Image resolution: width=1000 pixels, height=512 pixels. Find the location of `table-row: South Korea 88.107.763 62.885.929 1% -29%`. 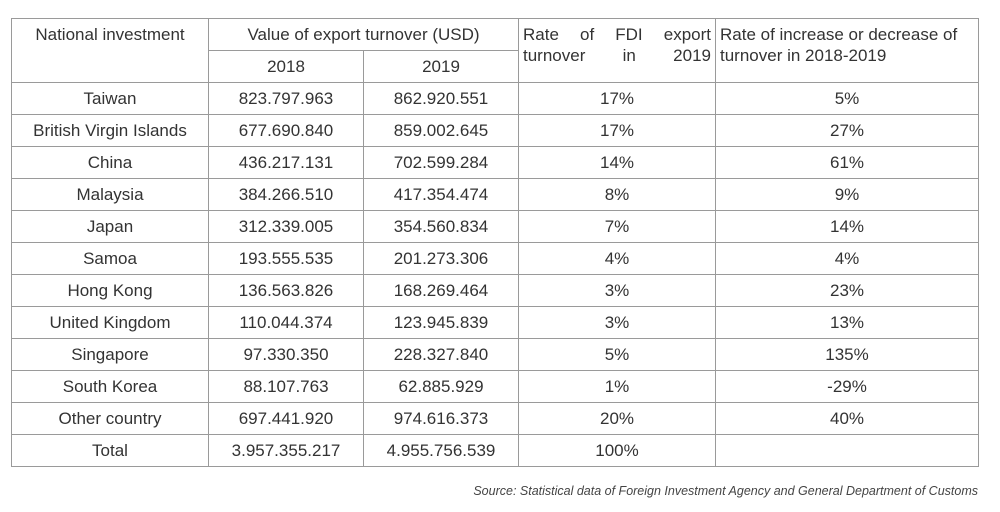

table-row: South Korea 88.107.763 62.885.929 1% -29% is located at coordinates (495, 386).